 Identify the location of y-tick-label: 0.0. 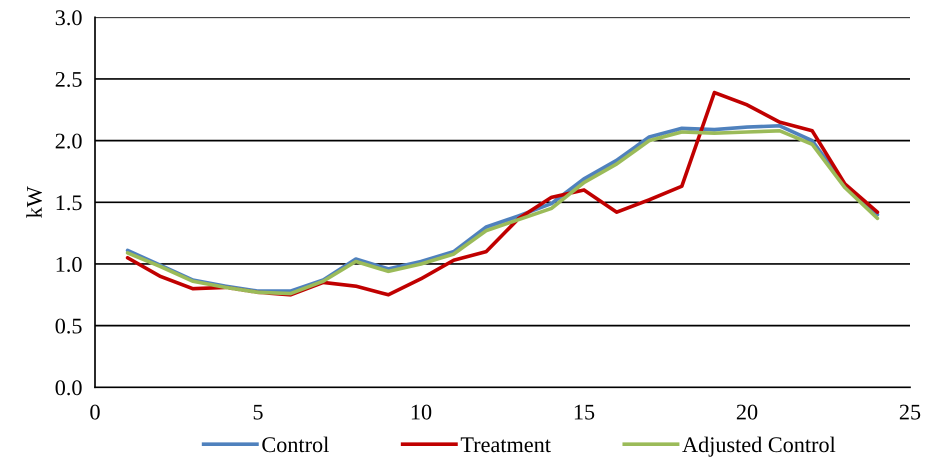
(69, 388).